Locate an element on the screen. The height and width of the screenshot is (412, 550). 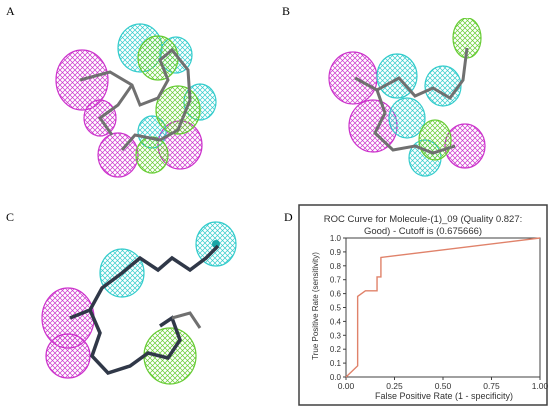
x-tick-label: 0.75 is located at coordinates (491, 386).